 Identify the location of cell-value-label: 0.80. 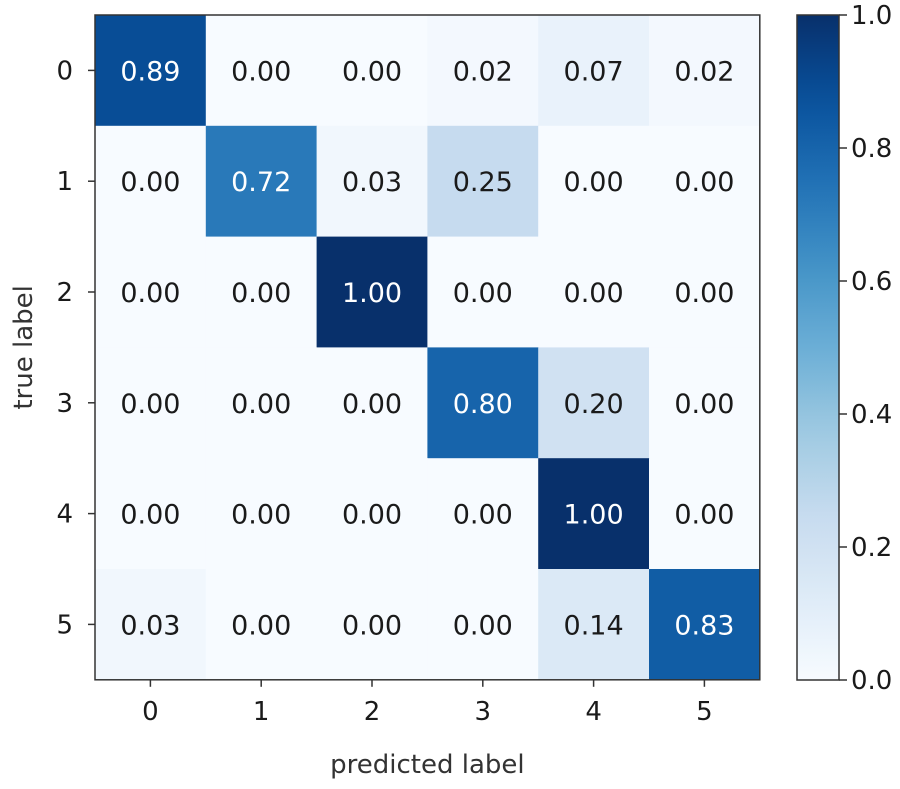
(483, 404).